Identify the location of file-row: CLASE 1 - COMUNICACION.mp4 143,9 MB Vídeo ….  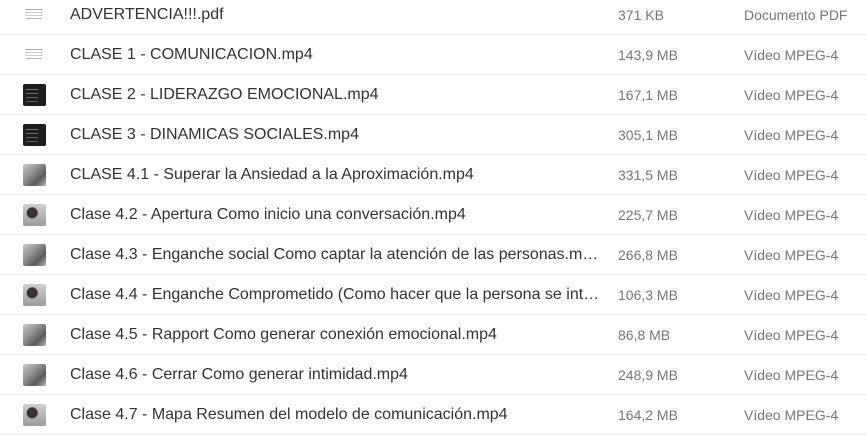
(433, 55).